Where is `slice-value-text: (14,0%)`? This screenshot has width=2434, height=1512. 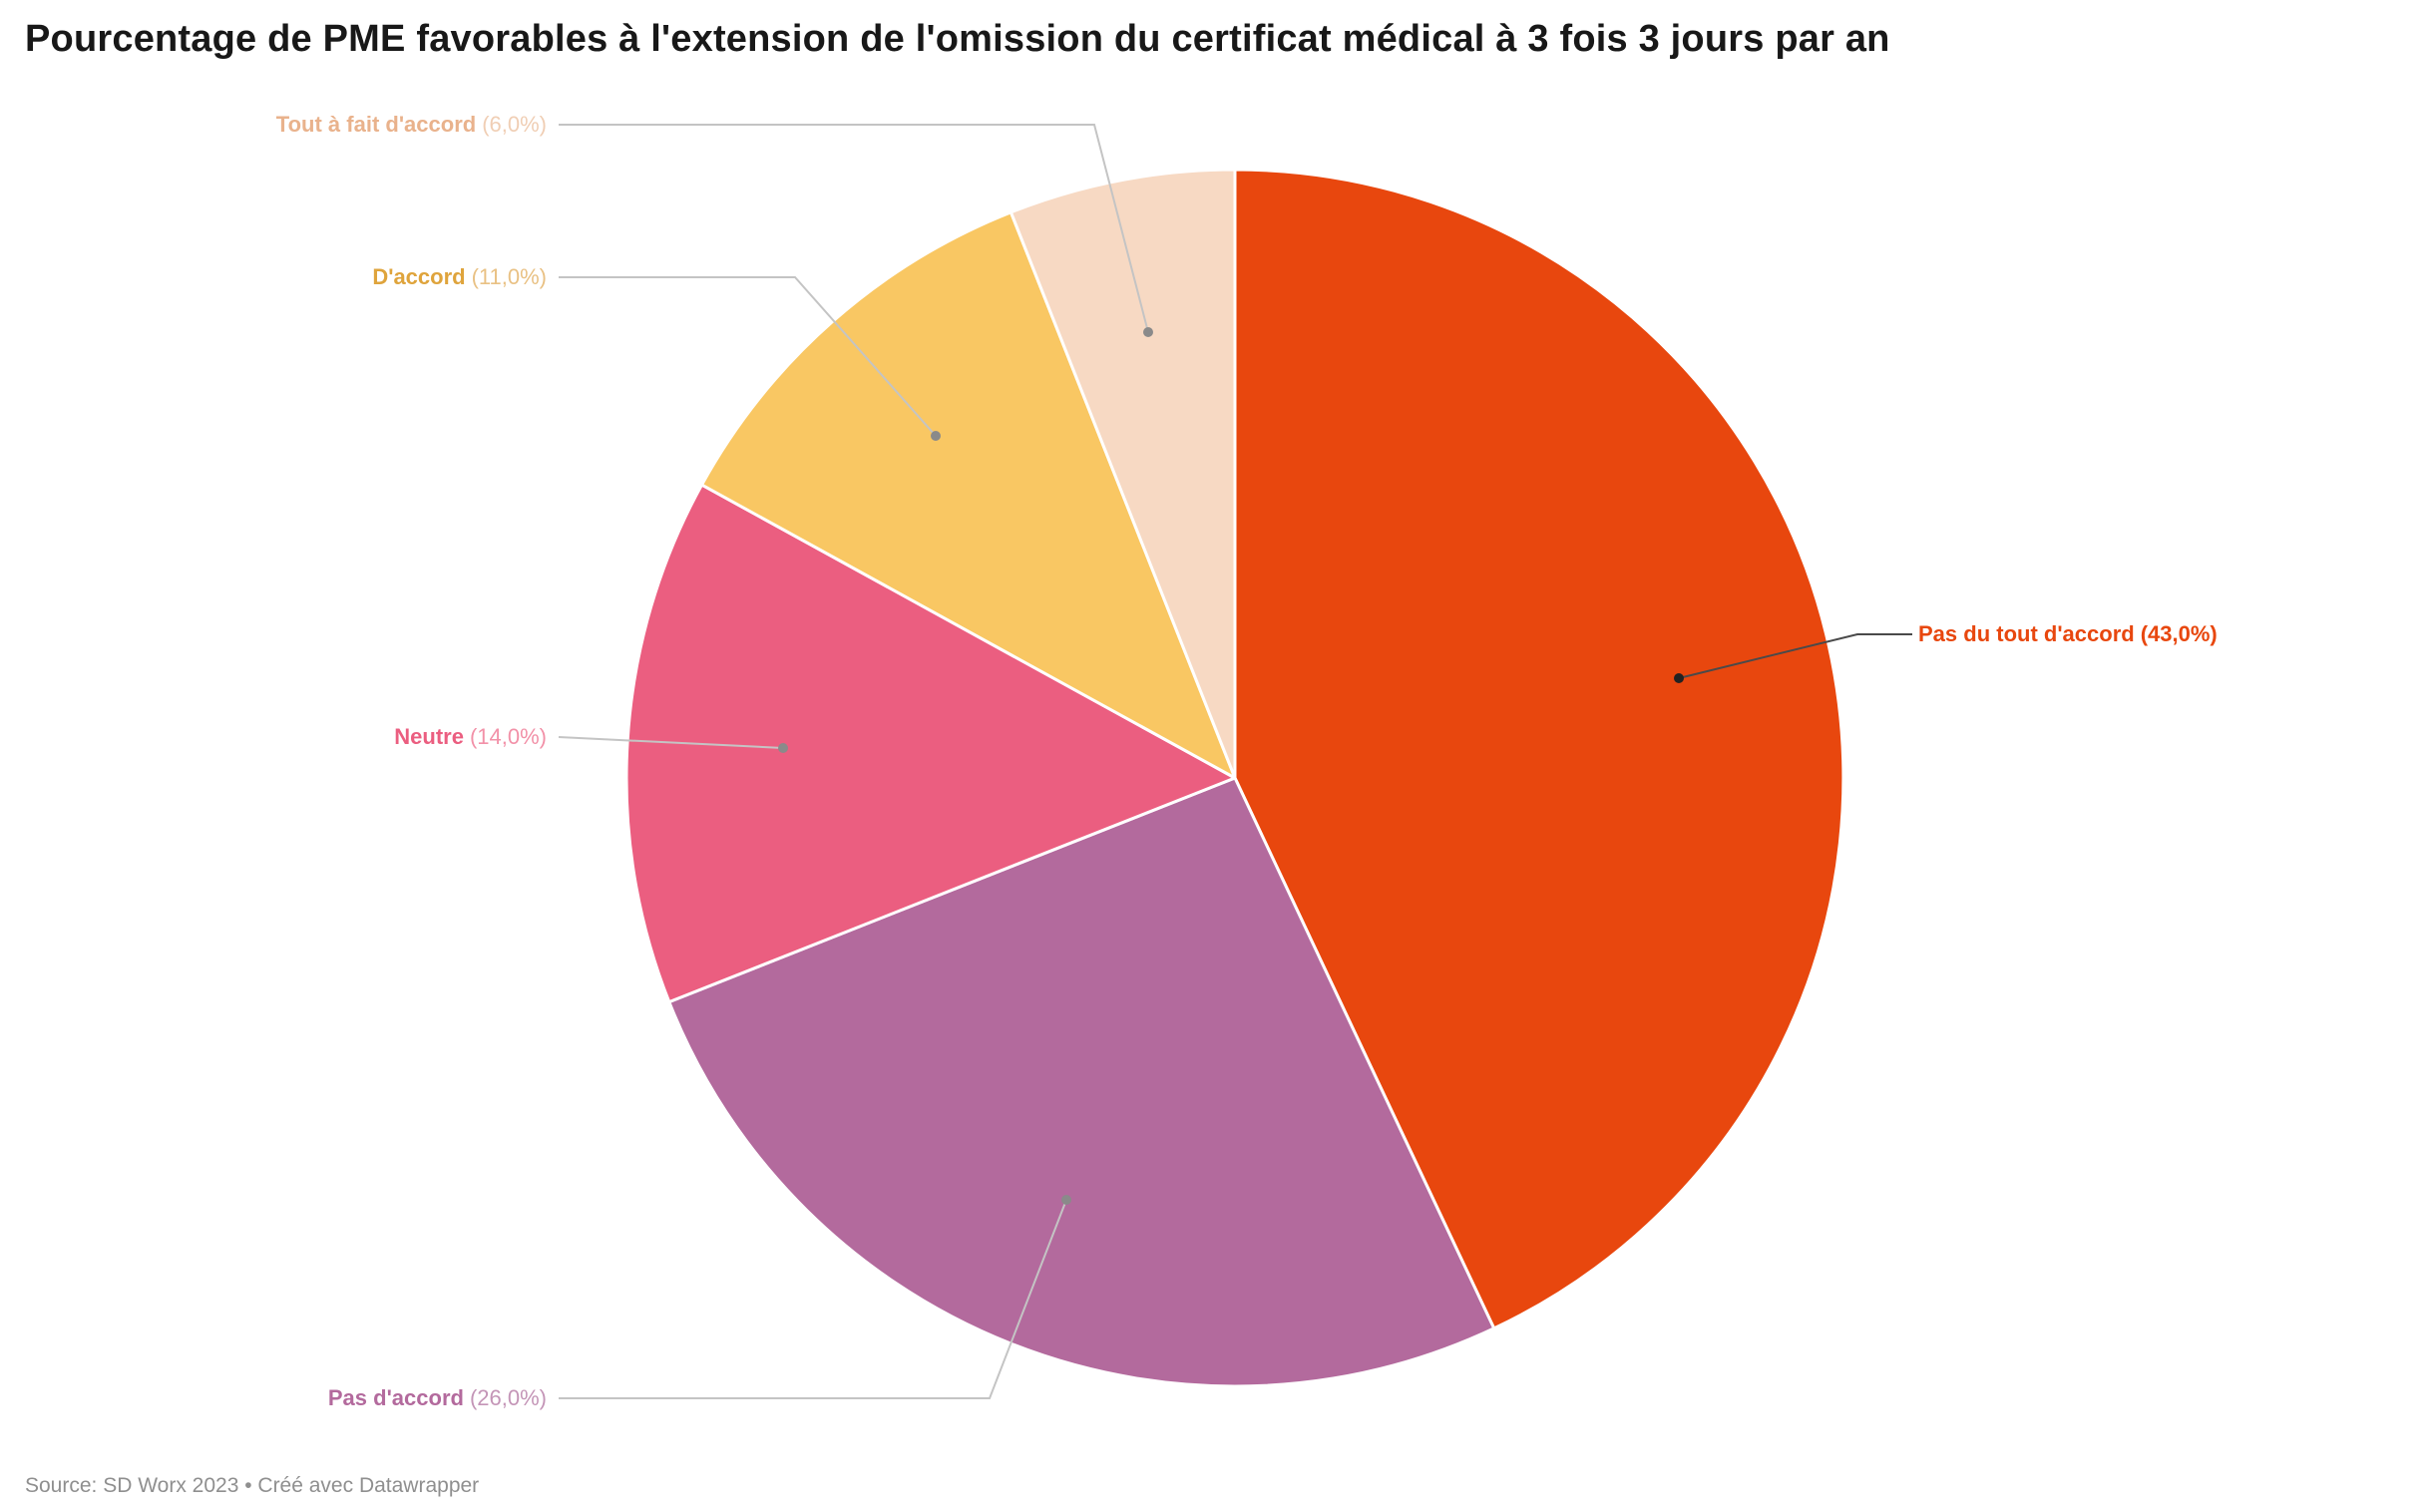 slice-value-text: (14,0%) is located at coordinates (508, 736).